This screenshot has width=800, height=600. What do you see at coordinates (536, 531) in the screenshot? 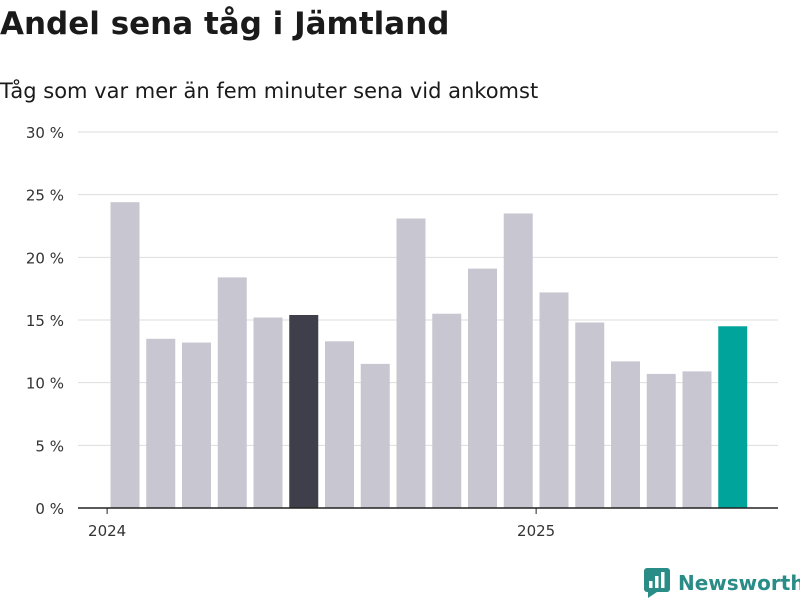
I see `x-tick-label: 2025` at bounding box center [536, 531].